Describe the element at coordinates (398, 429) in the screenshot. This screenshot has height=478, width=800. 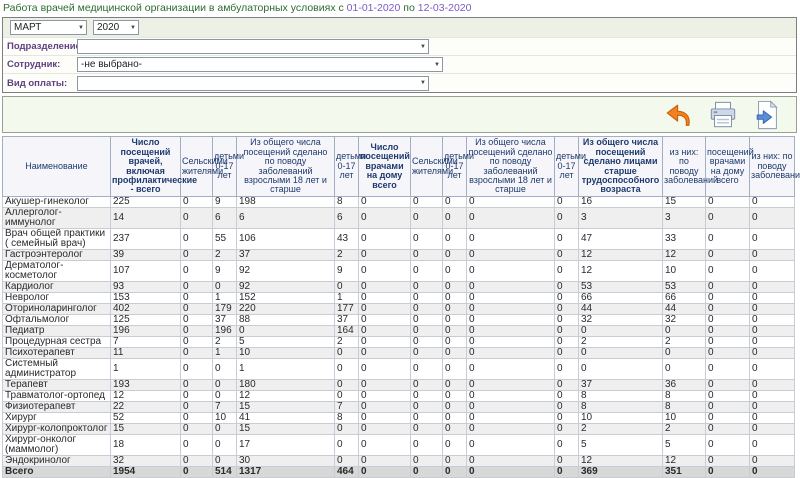
I see `table-row: Хирург-колопроктолог 15 0 0 15 0 0 0 0 0 0 2 2 0 0` at that location.